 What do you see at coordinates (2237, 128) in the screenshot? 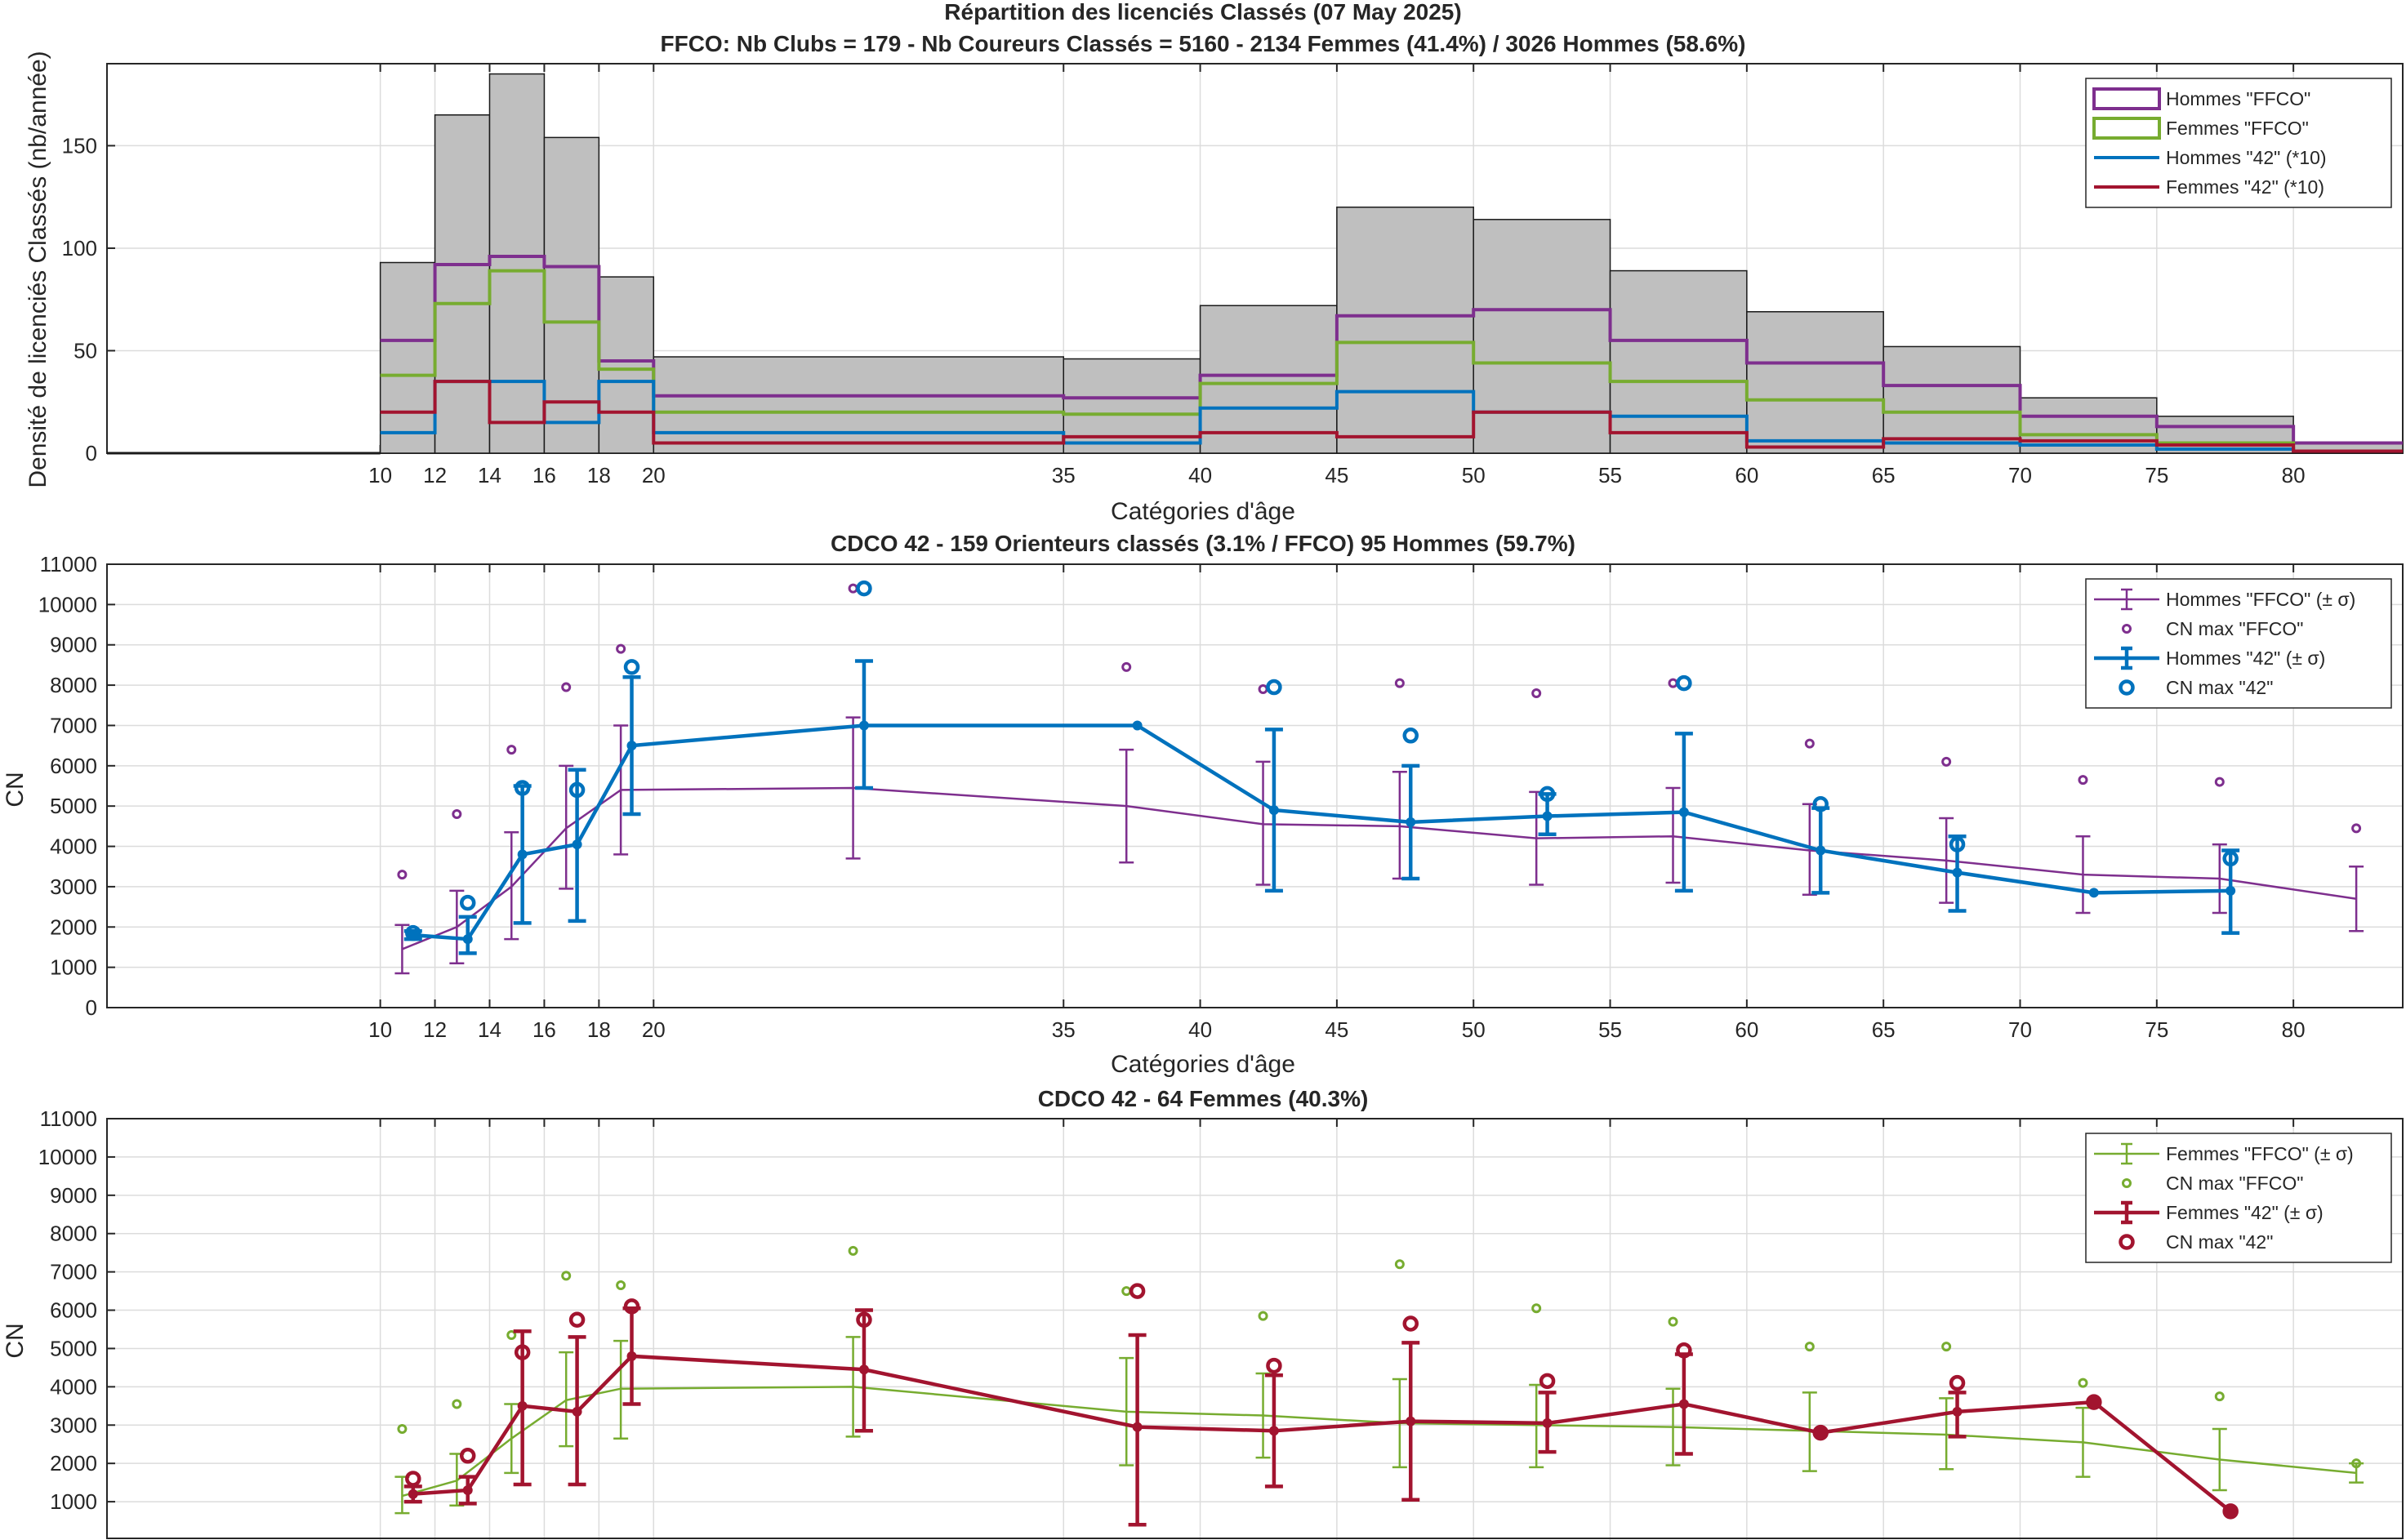
I see `legend-label: Femmes "FFCO"` at bounding box center [2237, 128].